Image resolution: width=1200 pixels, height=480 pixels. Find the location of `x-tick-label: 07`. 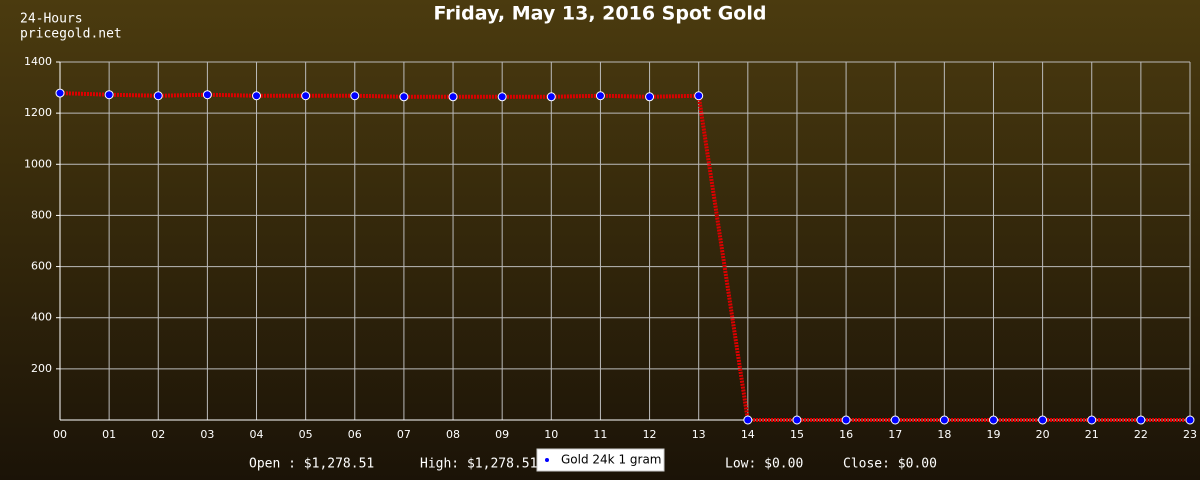

x-tick-label: 07 is located at coordinates (404, 434).